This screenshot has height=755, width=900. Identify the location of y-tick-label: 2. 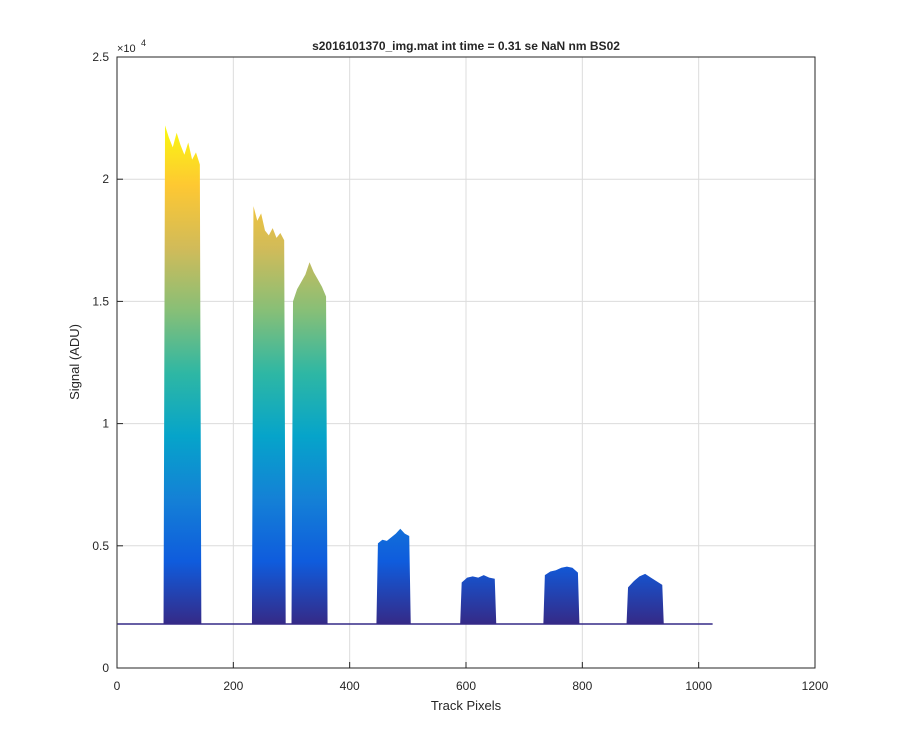
(105, 179).